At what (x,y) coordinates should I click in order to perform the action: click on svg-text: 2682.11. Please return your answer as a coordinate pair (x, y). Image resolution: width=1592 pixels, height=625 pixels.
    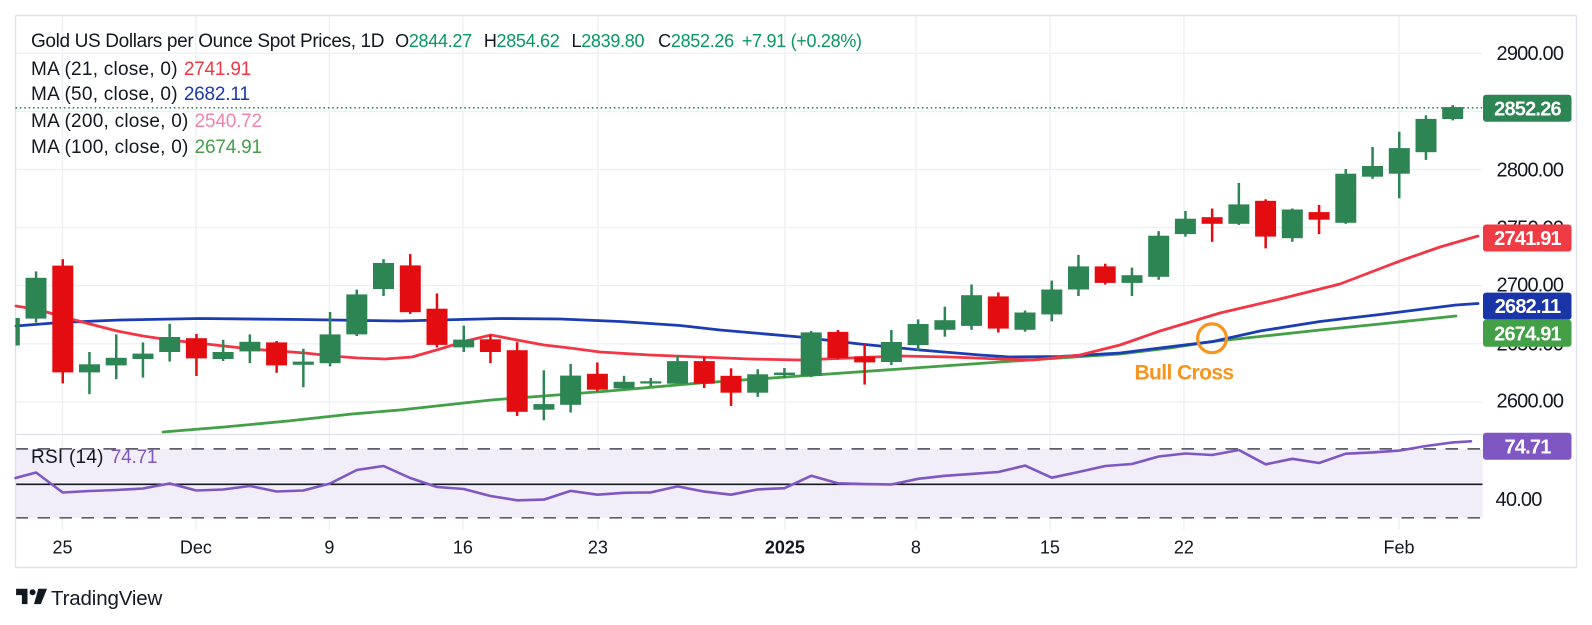
    Looking at the image, I should click on (1528, 307).